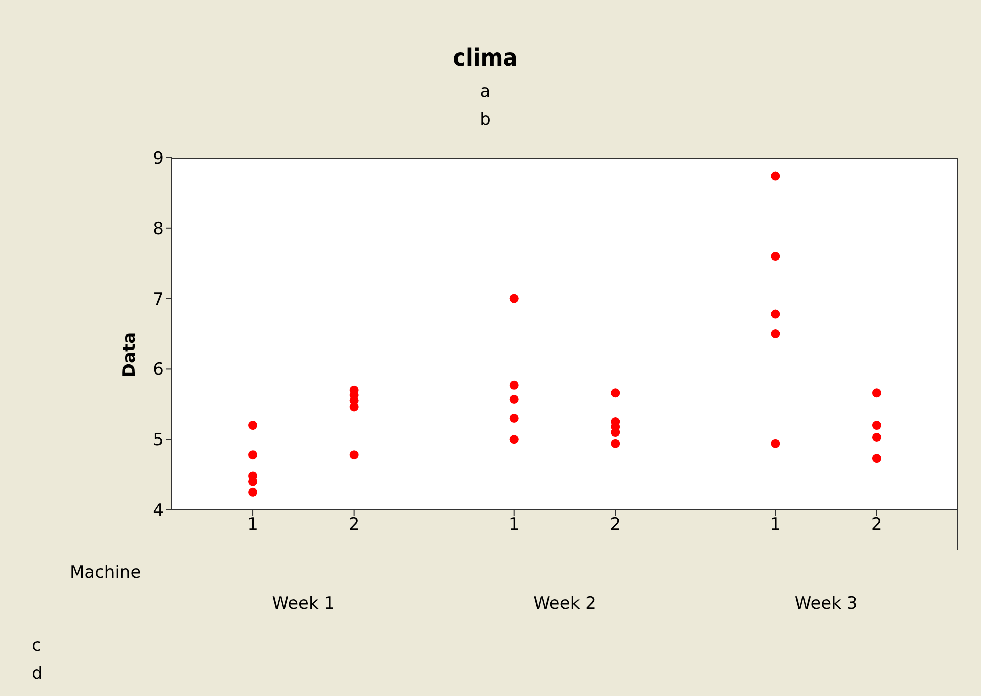 This screenshot has height=696, width=981. I want to click on y-tick-label: 4, so click(158, 511).